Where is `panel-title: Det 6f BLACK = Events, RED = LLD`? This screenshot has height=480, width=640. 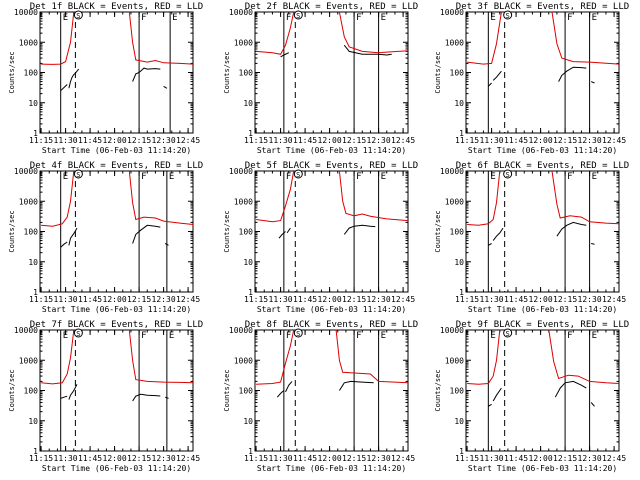 panel-title: Det 6f BLACK = Events, RED = LLD is located at coordinates (542, 166).